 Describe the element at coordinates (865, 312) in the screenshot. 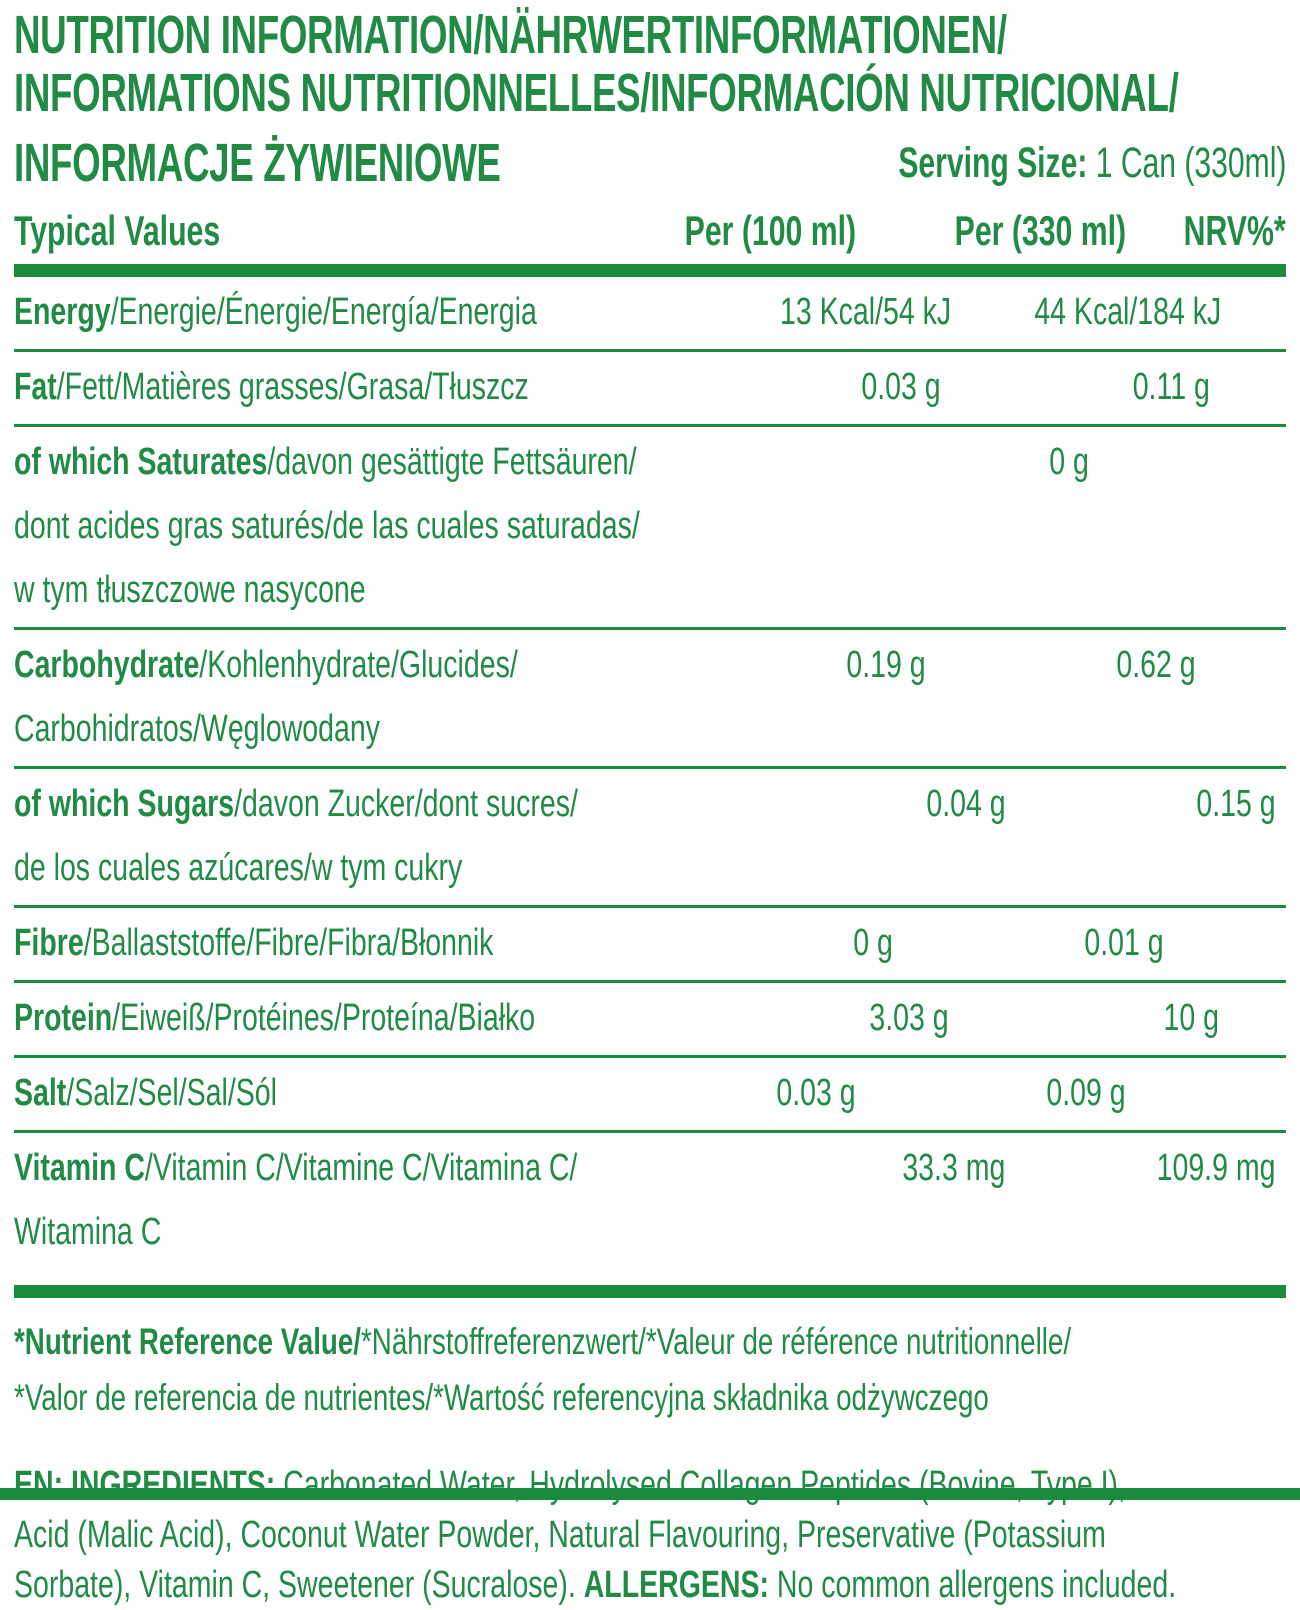

I see `value-per-100: 13 Kcal/54 kJ` at that location.